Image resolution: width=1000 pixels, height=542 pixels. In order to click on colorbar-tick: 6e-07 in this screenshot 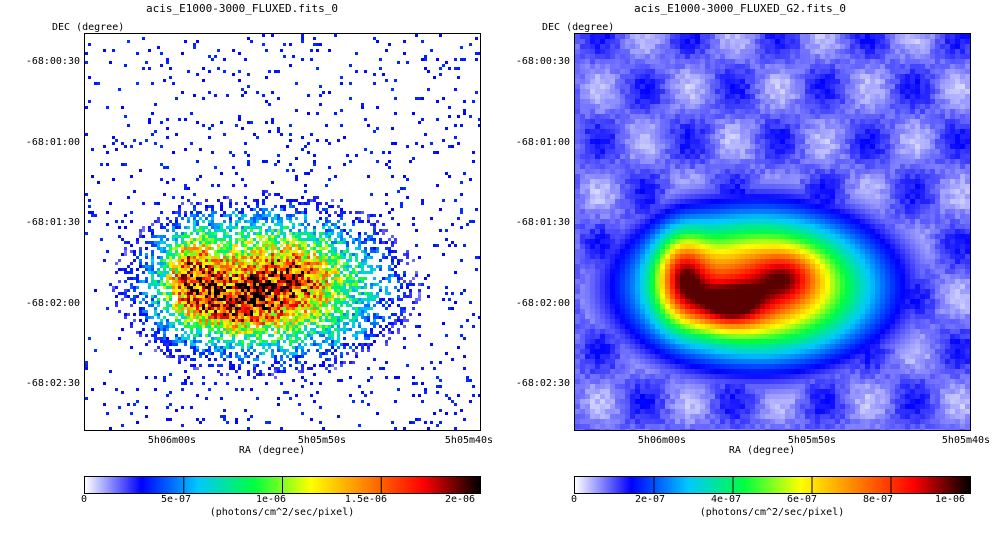, I will do `click(802, 499)`.